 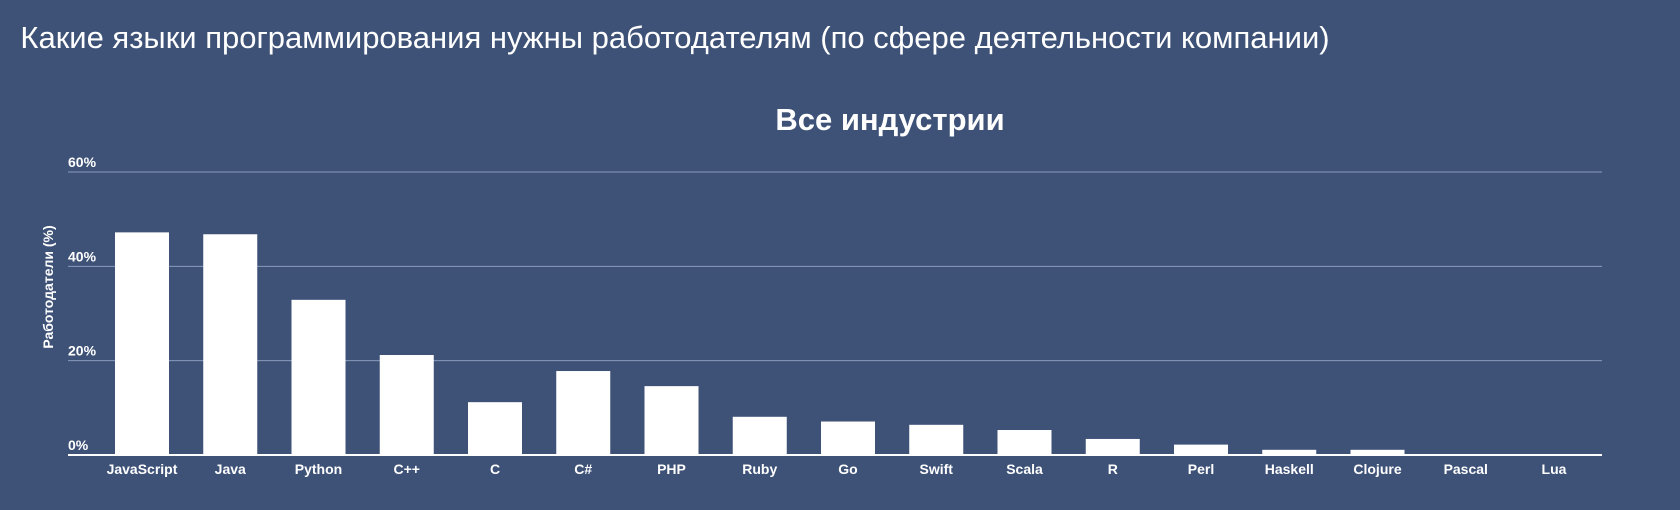 I want to click on category-label: Pascal, so click(x=1466, y=469).